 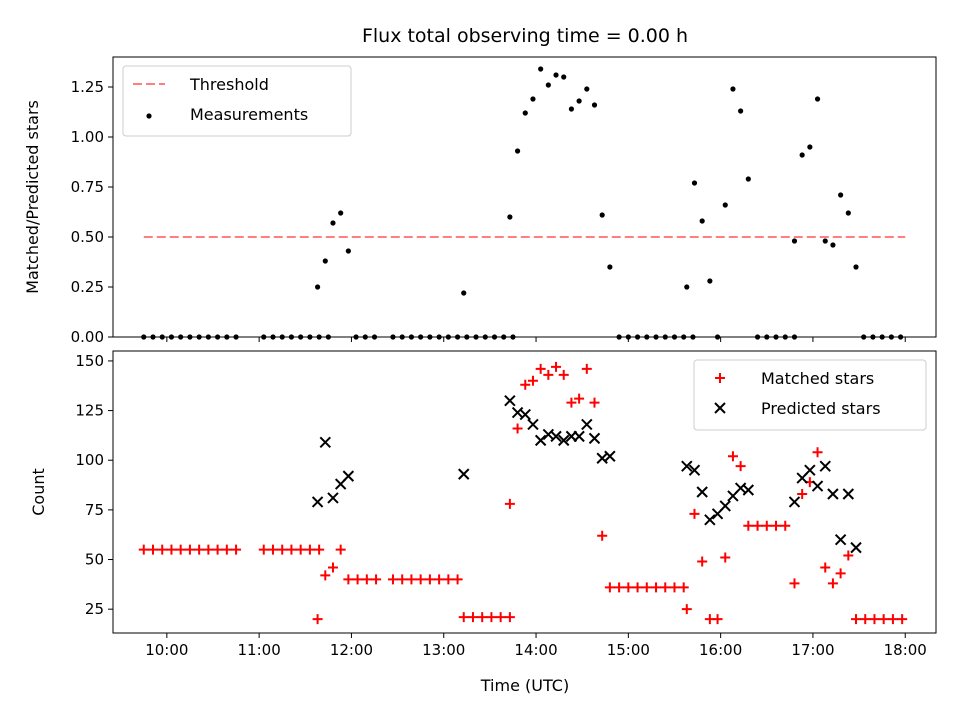 What do you see at coordinates (94, 510) in the screenshot?
I see `bottom-y-tick-label: 75` at bounding box center [94, 510].